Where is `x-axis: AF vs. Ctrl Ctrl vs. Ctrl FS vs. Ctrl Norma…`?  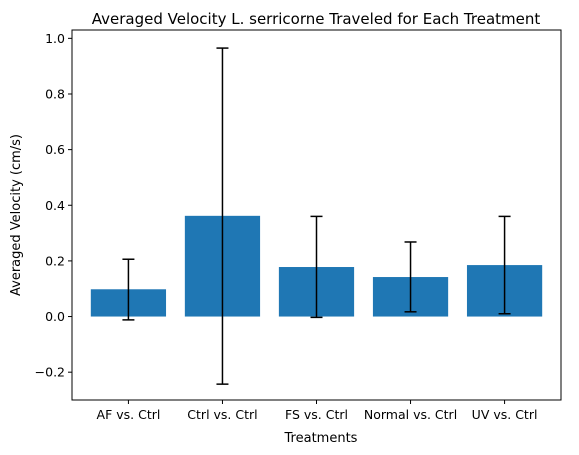
x-axis: AF vs. Ctrl Ctrl vs. Ctrl FS vs. Ctrl Norma… is located at coordinates (317, 411).